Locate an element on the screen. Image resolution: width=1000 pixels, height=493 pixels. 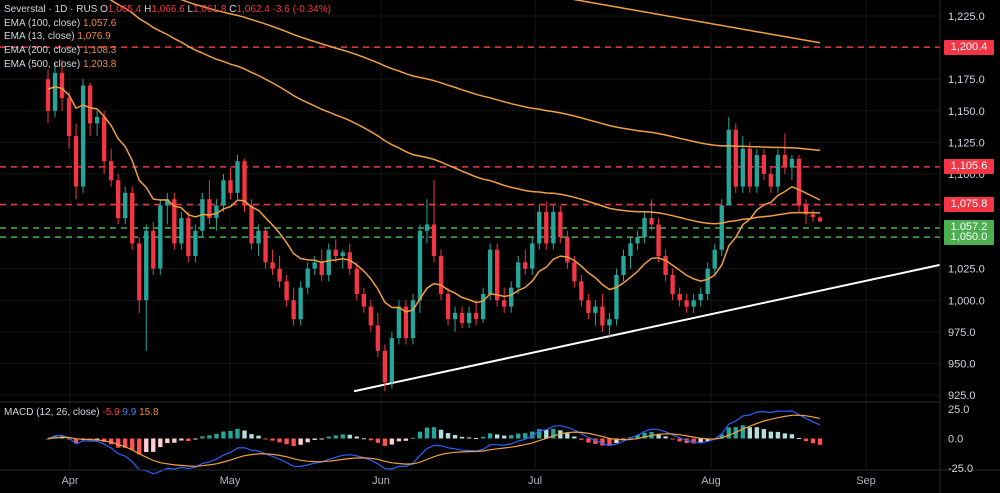
price-badge: 1,050.0 is located at coordinates (969, 237).